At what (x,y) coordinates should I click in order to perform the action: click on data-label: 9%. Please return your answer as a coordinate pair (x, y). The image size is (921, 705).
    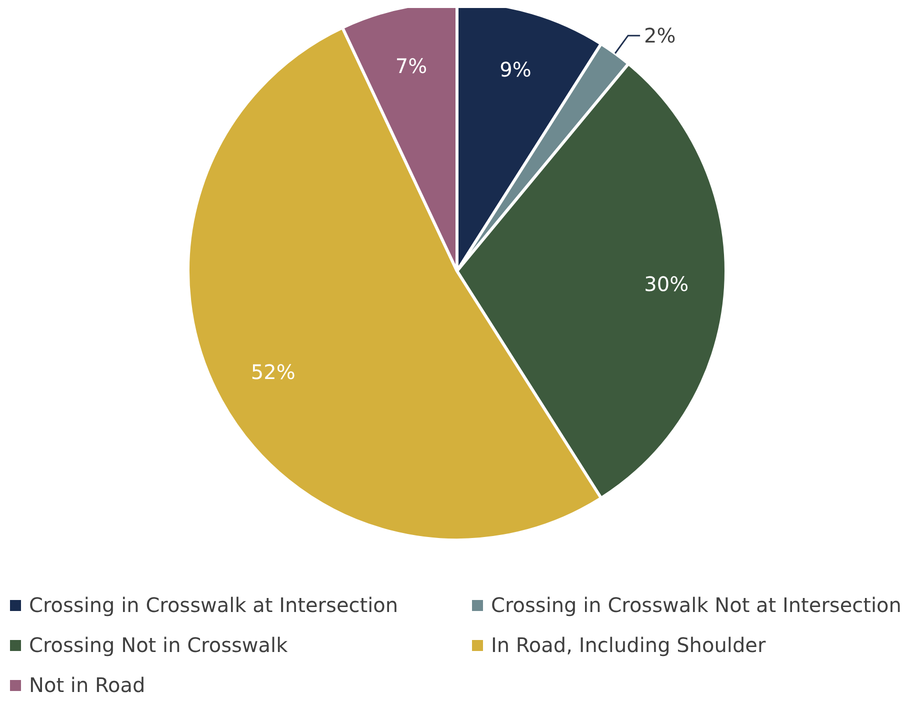
    Looking at the image, I should click on (516, 70).